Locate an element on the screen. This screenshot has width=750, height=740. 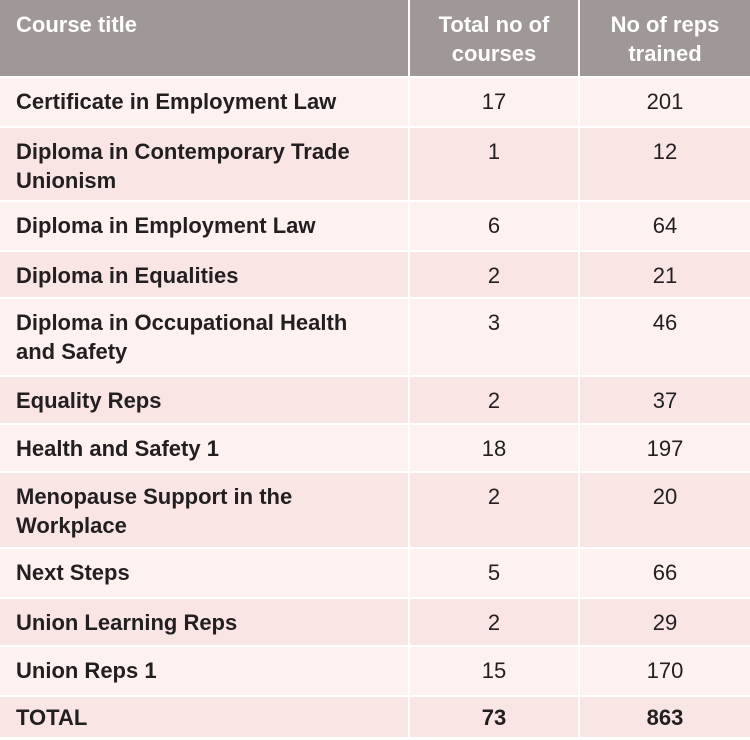
number-cell: 170 is located at coordinates (665, 671).